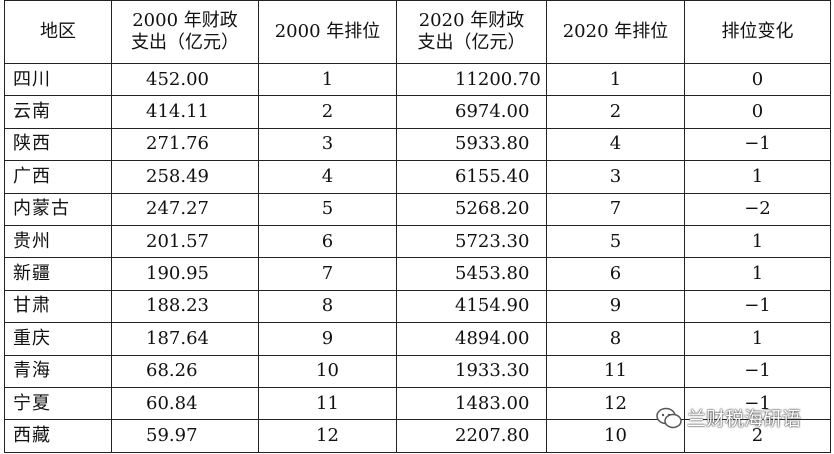 This screenshot has height=454, width=834. I want to click on cell-region: 陕西, so click(58, 144).